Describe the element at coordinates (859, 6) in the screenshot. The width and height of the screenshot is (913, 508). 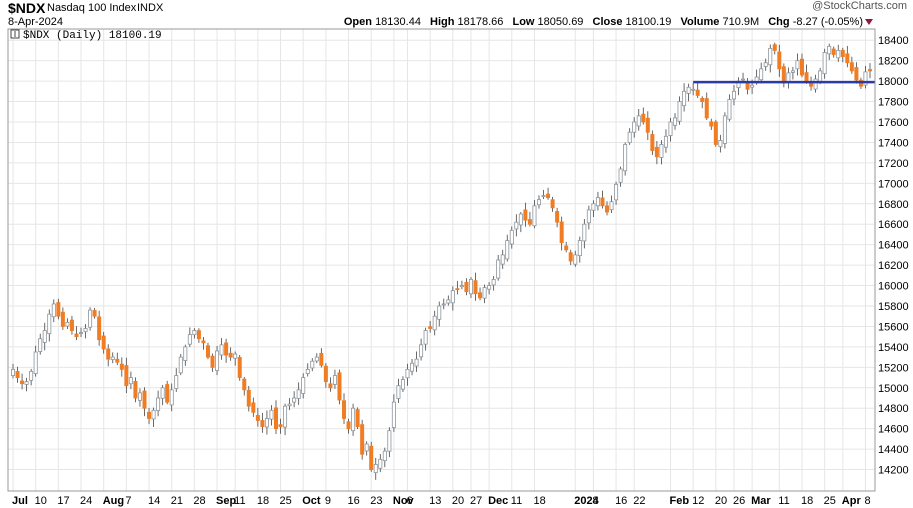
I see `stockcharts-watermark: @StockCharts.com` at that location.